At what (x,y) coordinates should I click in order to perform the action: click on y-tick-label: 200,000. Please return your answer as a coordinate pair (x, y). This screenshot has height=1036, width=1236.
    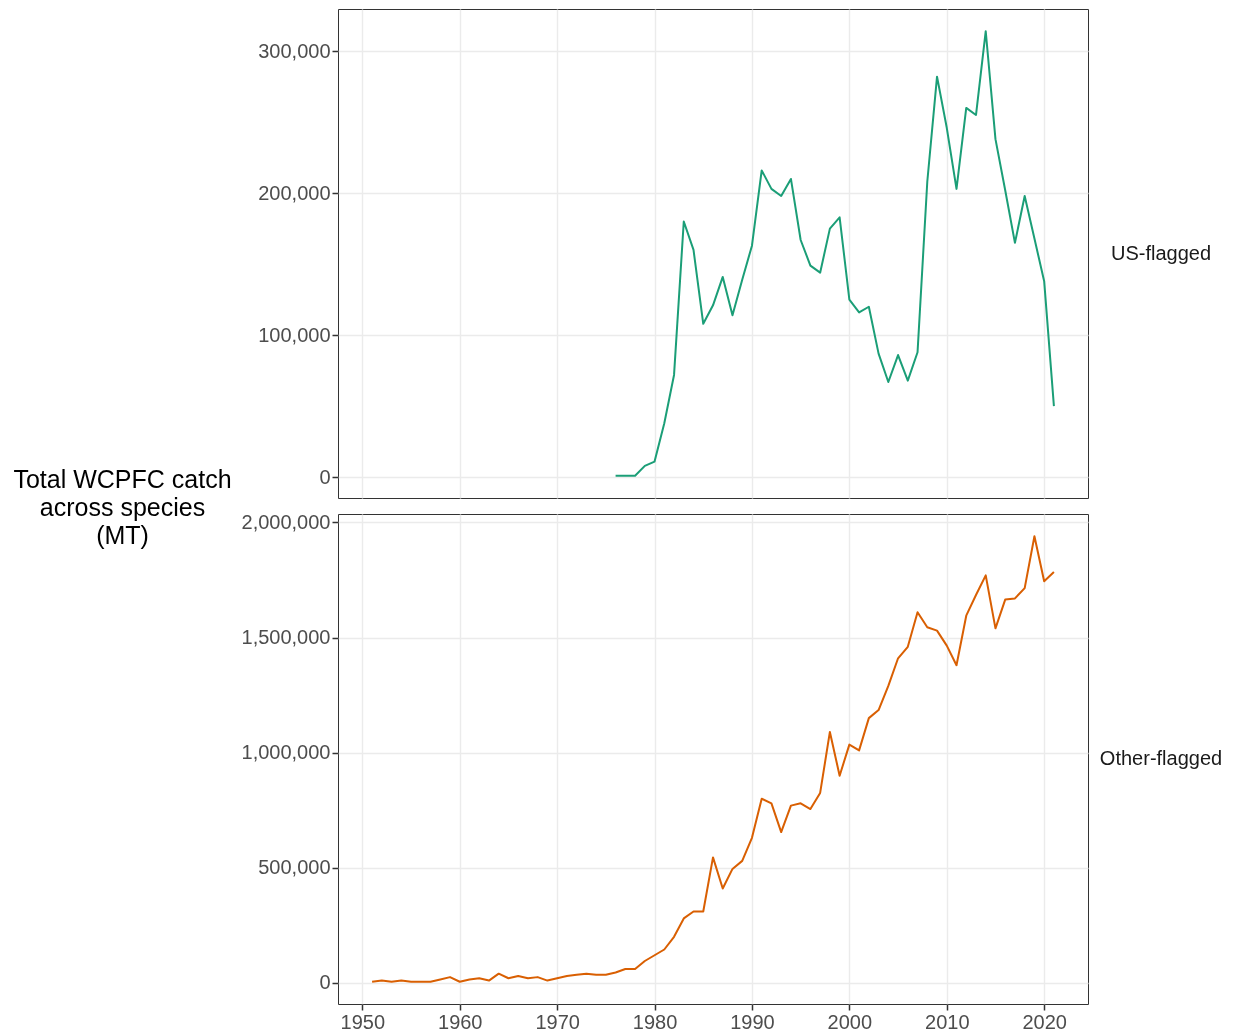
    Looking at the image, I should click on (294, 192).